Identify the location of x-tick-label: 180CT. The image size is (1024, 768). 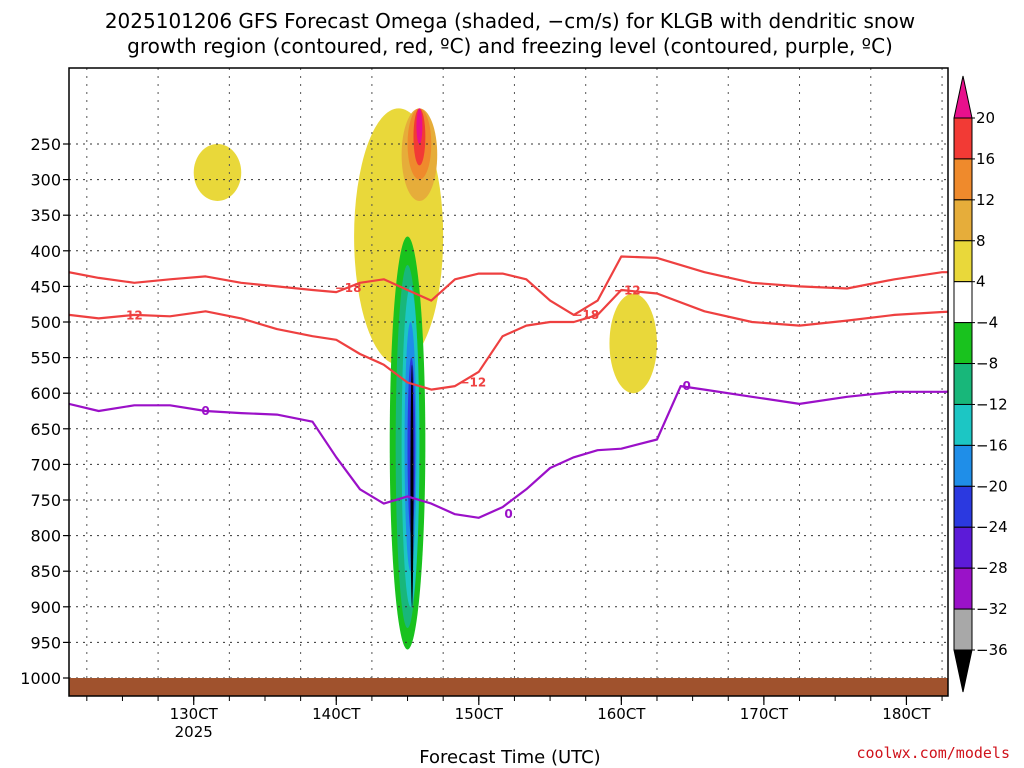
(906, 714).